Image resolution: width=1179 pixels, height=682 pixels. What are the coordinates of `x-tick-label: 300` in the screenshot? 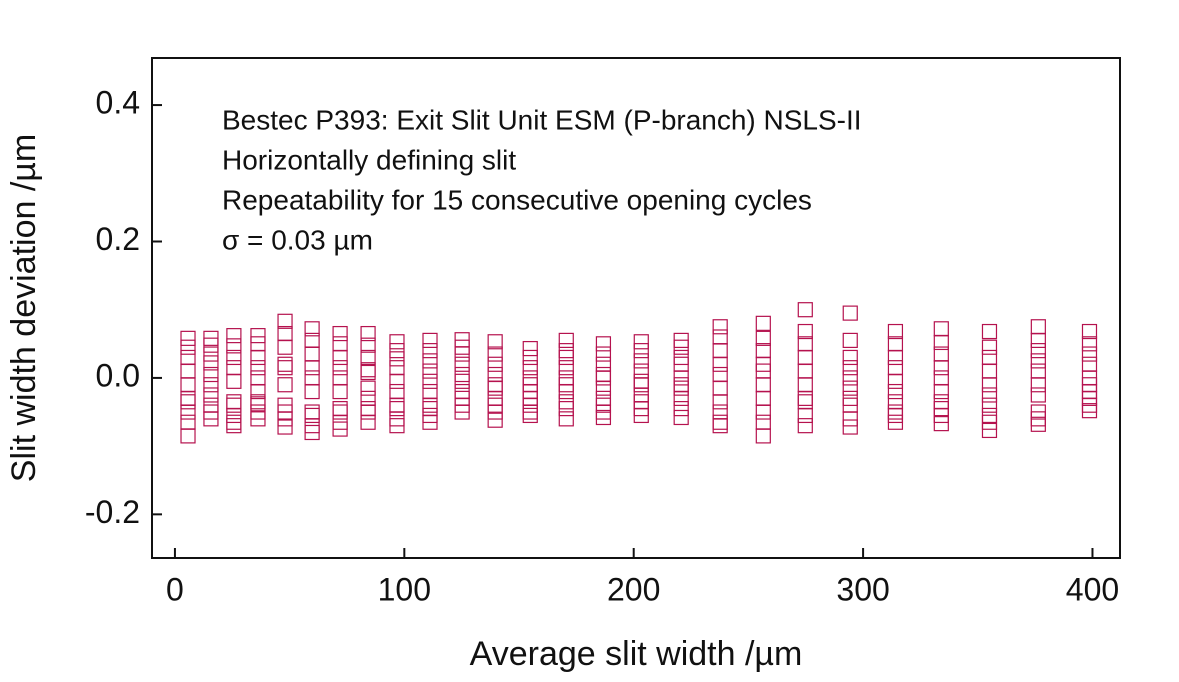 It's located at (862, 589).